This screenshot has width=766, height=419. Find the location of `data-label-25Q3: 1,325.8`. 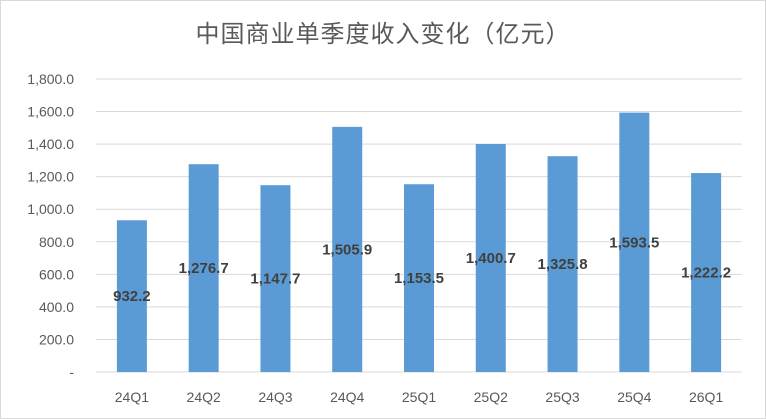

data-label-25Q3: 1,325.8 is located at coordinates (563, 264).